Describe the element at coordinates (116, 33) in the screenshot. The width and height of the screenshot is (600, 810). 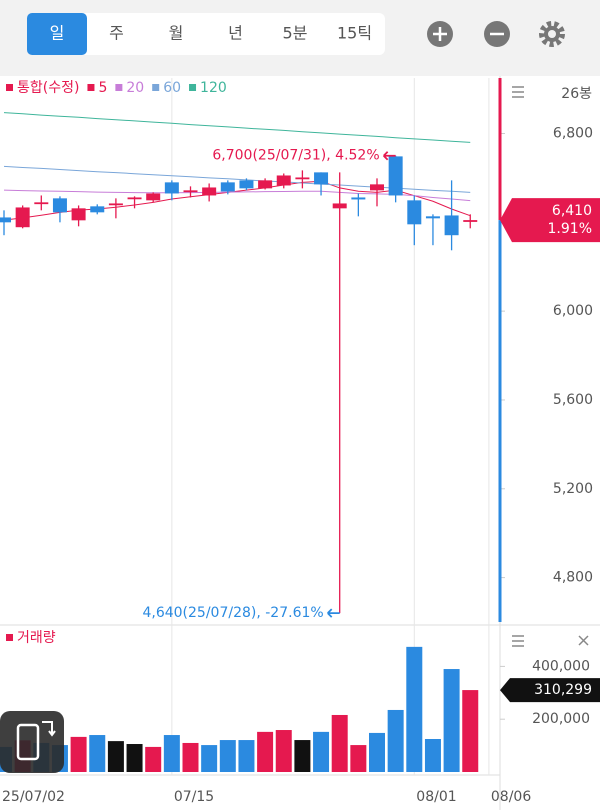
I see `tab: 주` at that location.